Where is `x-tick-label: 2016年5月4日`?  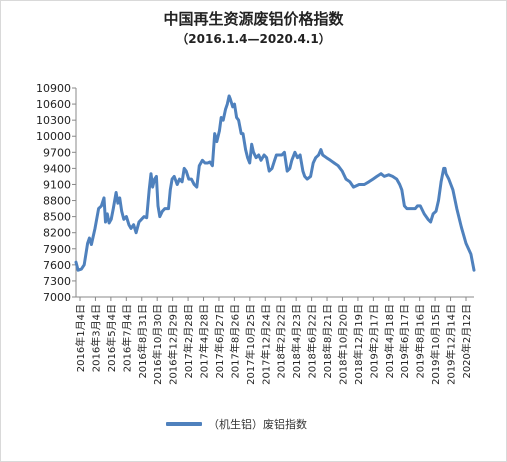 x-tick-label: 2016年5月4日 is located at coordinates (111, 338).